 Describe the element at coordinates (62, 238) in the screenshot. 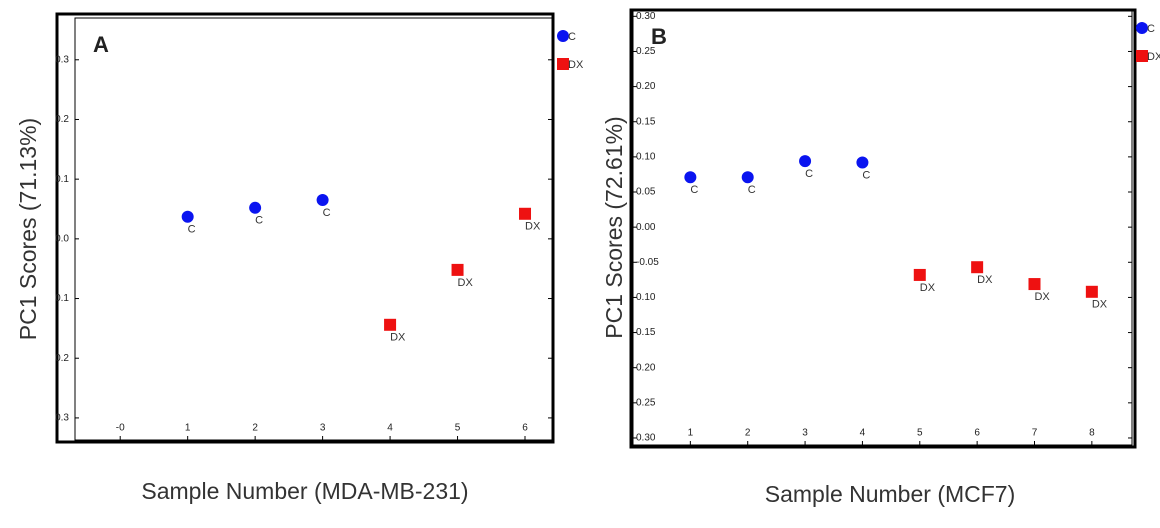

I see `y-tick-label: 0.0` at that location.